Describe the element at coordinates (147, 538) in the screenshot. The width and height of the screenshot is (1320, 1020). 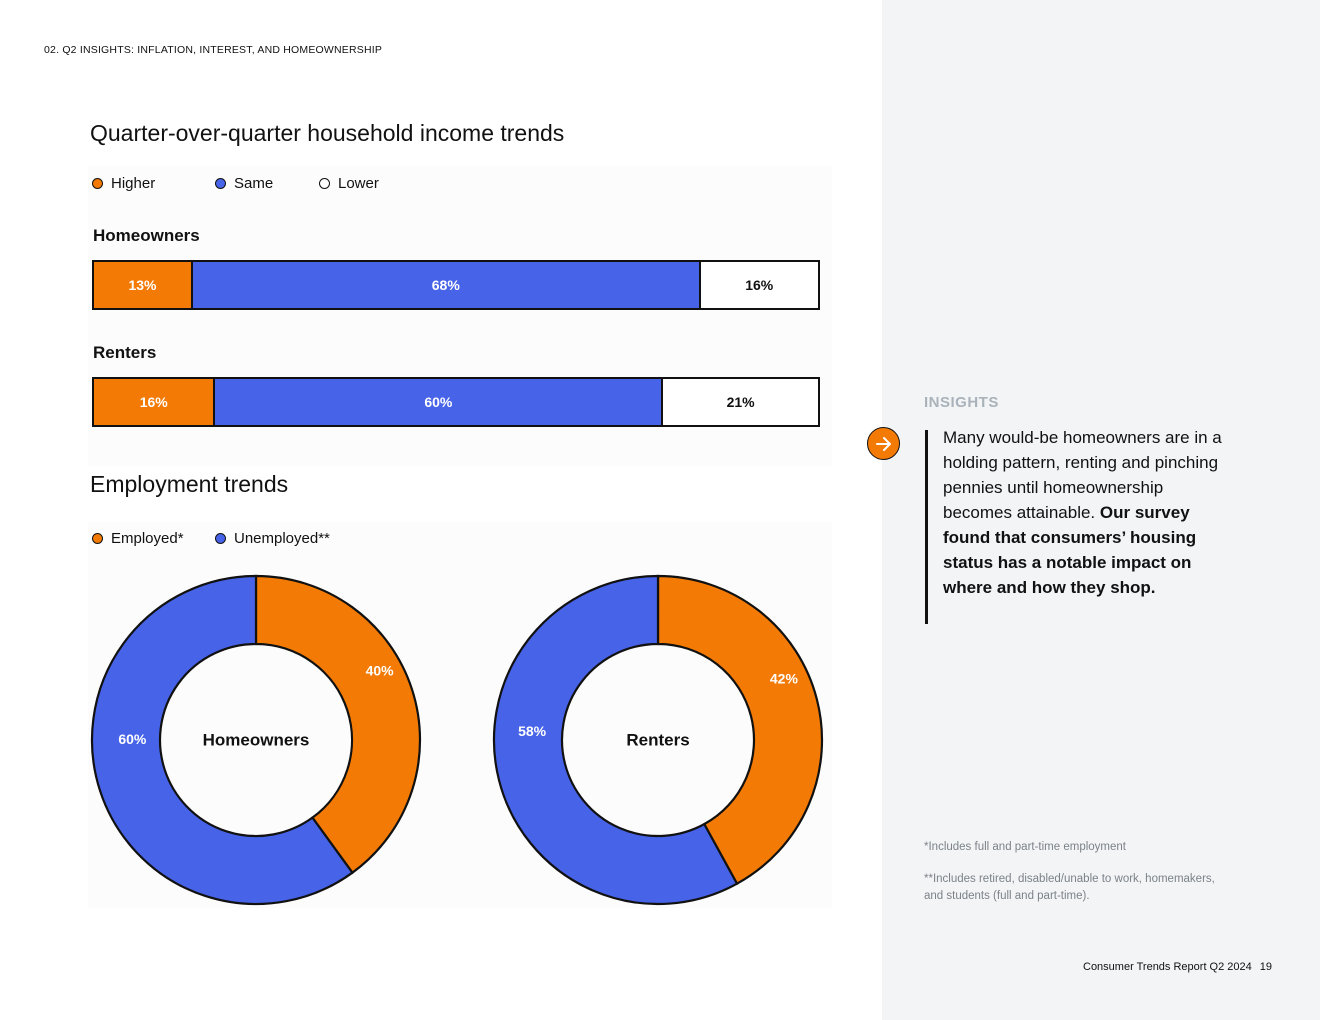
I see `legend-label: Employed*` at that location.